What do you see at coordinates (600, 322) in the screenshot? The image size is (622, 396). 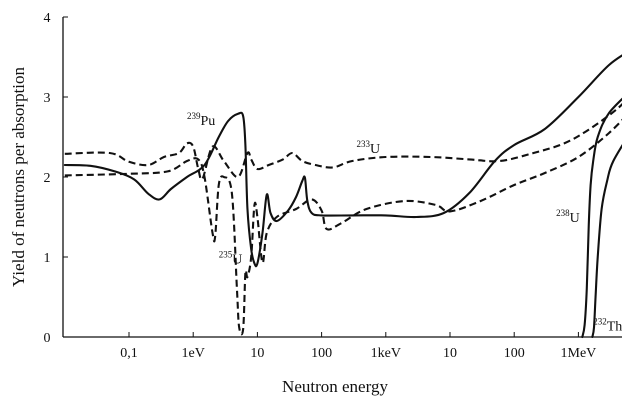 I see `curve-label-mass: 232` at bounding box center [600, 322].